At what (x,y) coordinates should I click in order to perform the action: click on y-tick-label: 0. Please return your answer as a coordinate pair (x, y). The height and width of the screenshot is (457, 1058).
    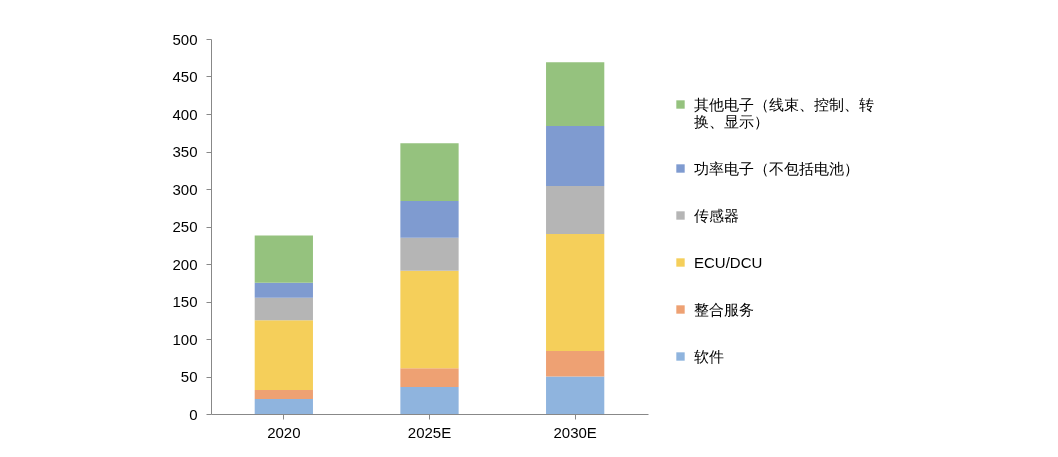
    Looking at the image, I should click on (193, 414).